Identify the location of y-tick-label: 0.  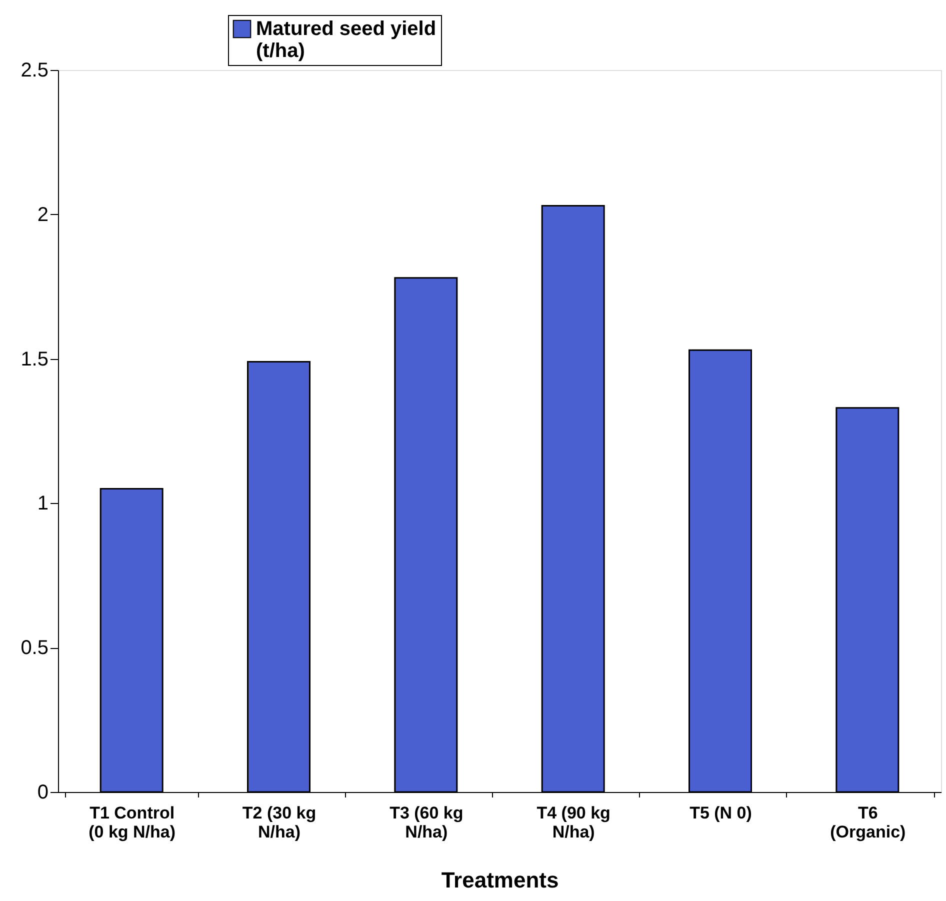
(42, 793).